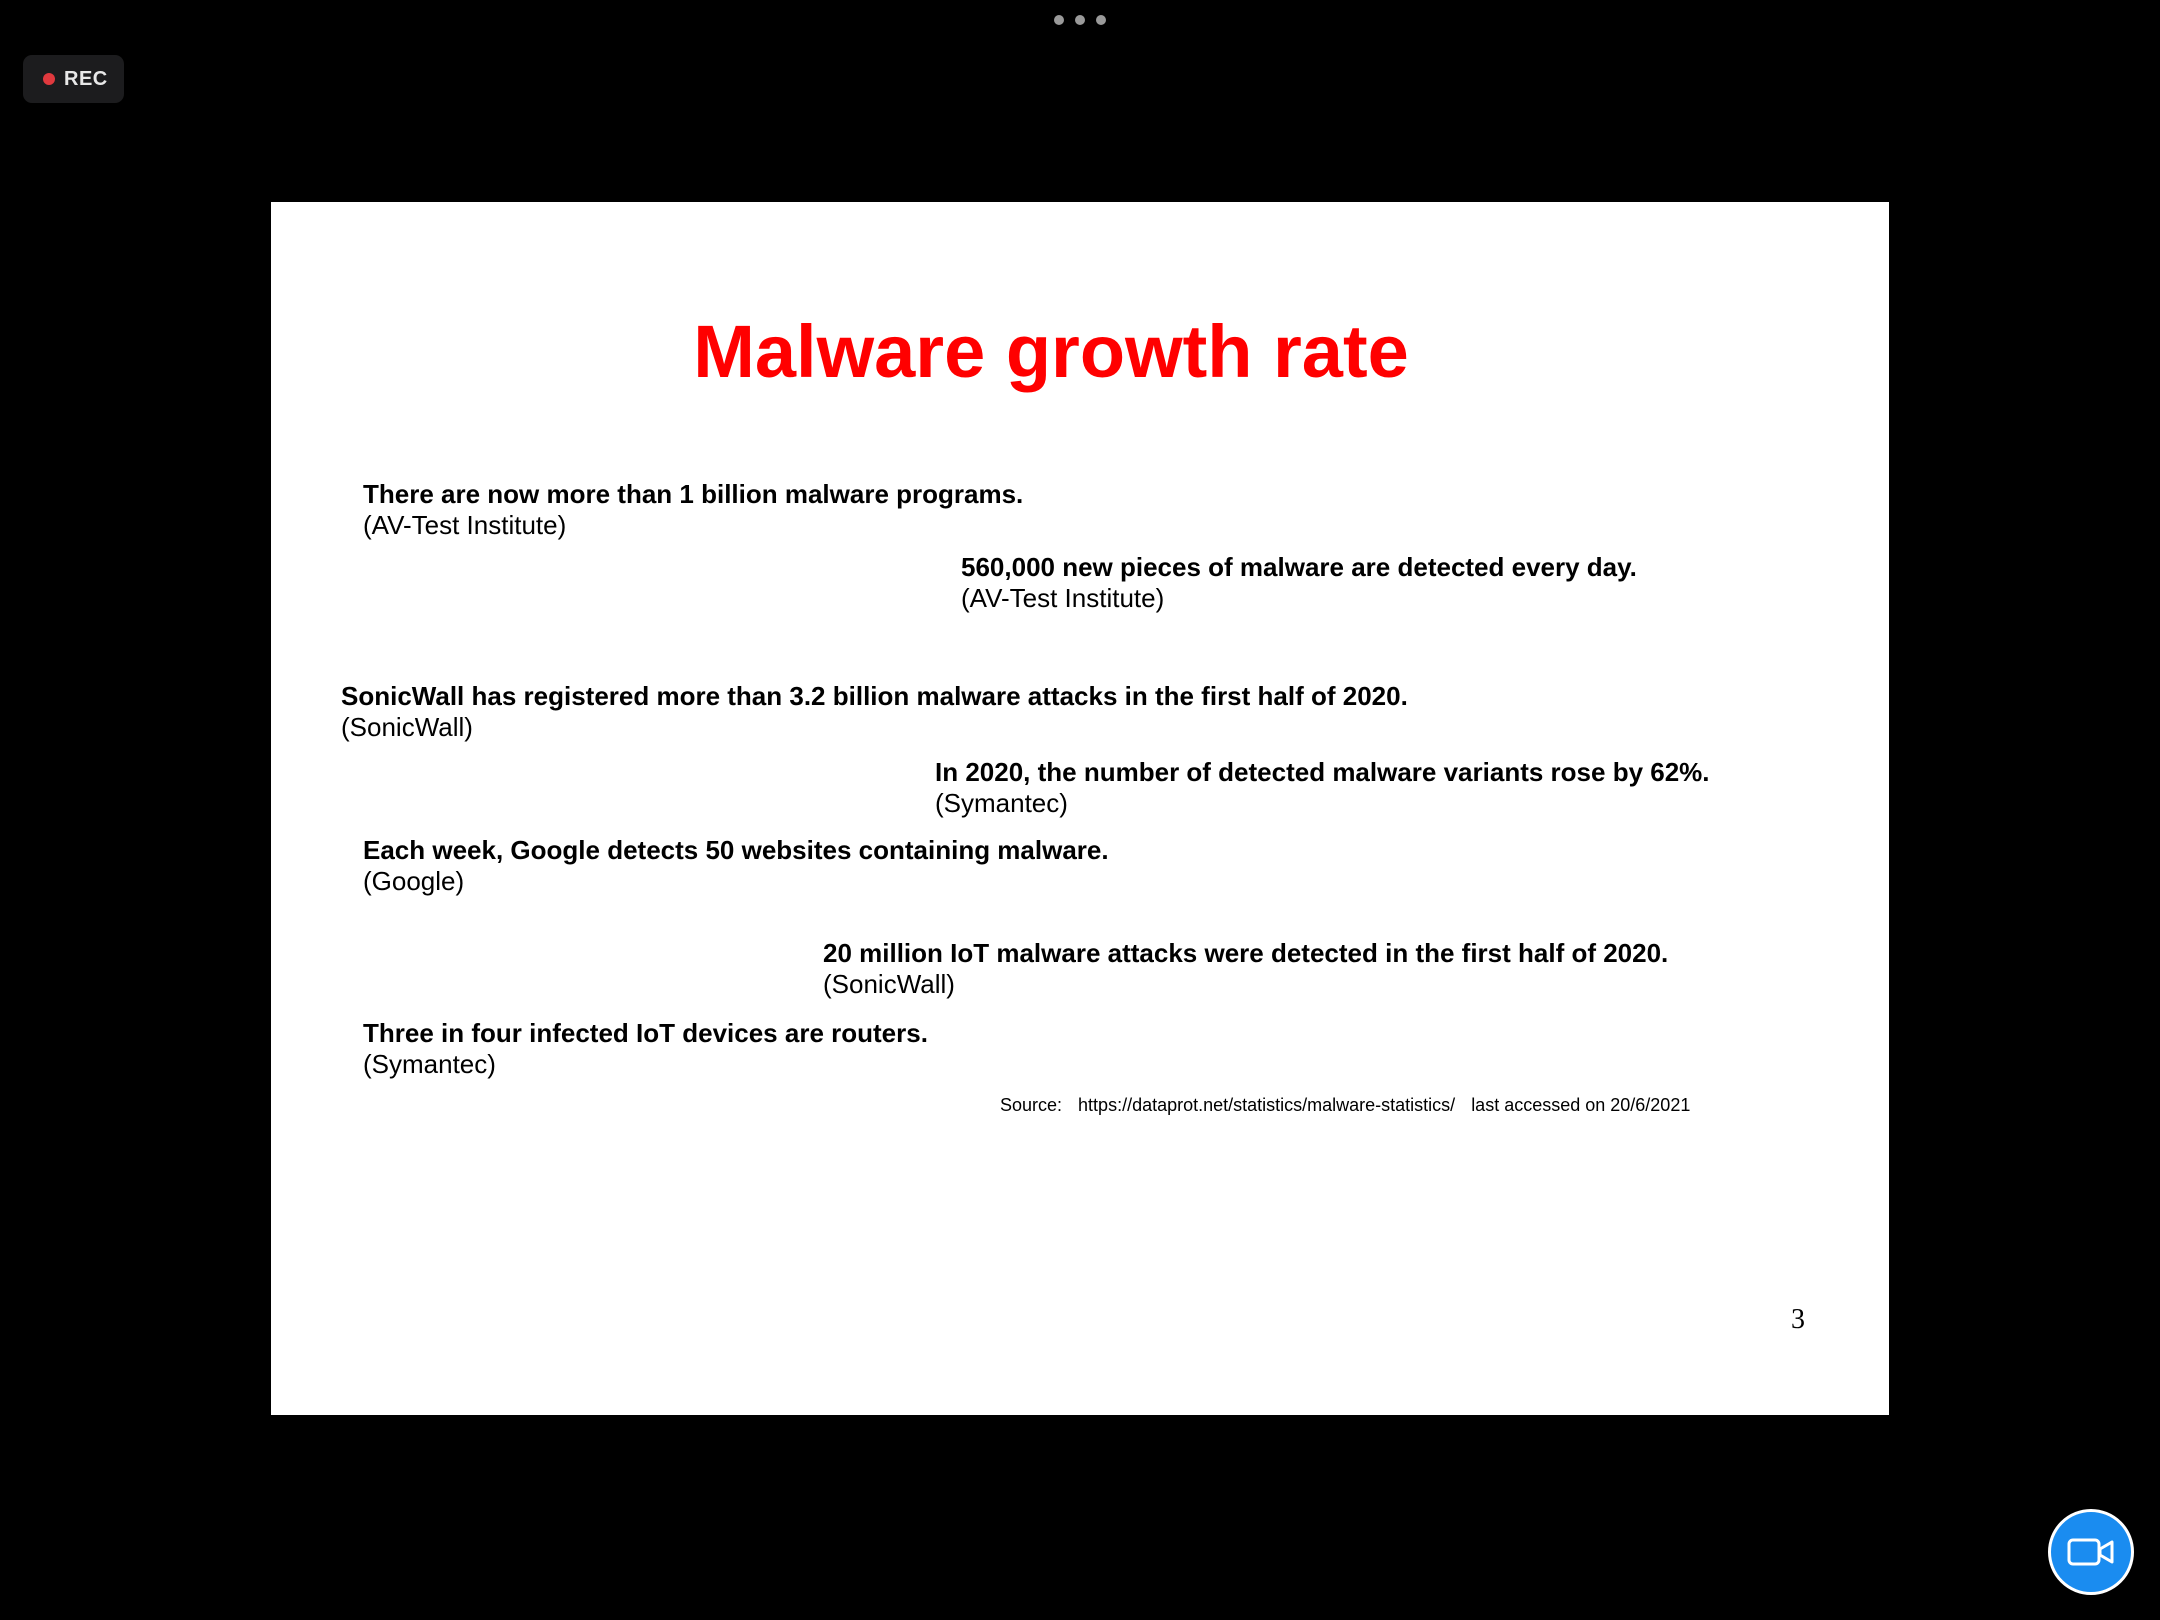 The image size is (2160, 1620). Describe the element at coordinates (414, 881) in the screenshot. I see `stat-source: (Google)` at that location.